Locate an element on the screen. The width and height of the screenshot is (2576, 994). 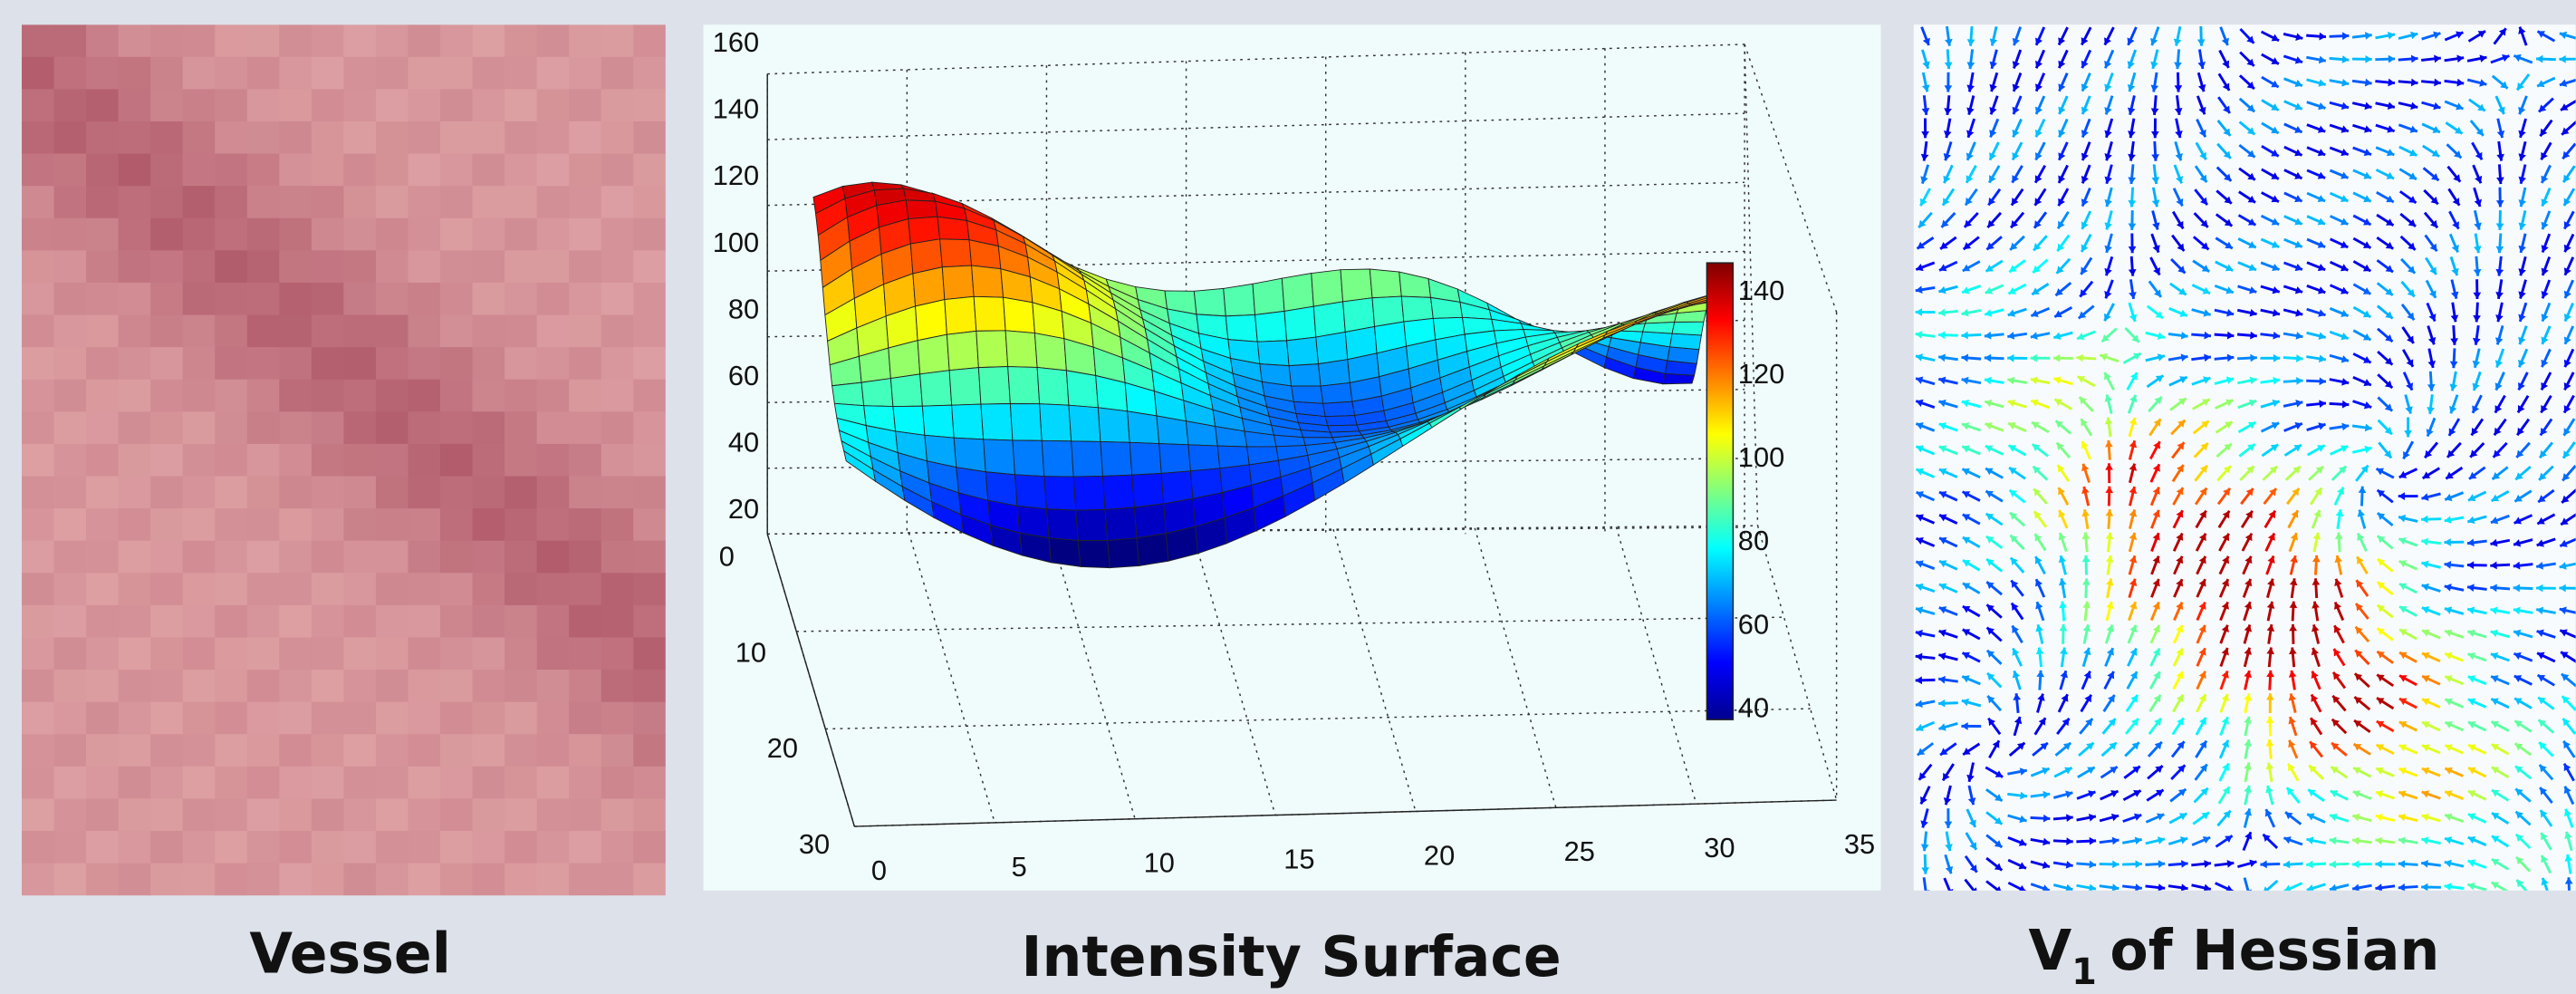
y-tick-label: 20 is located at coordinates (782, 748).